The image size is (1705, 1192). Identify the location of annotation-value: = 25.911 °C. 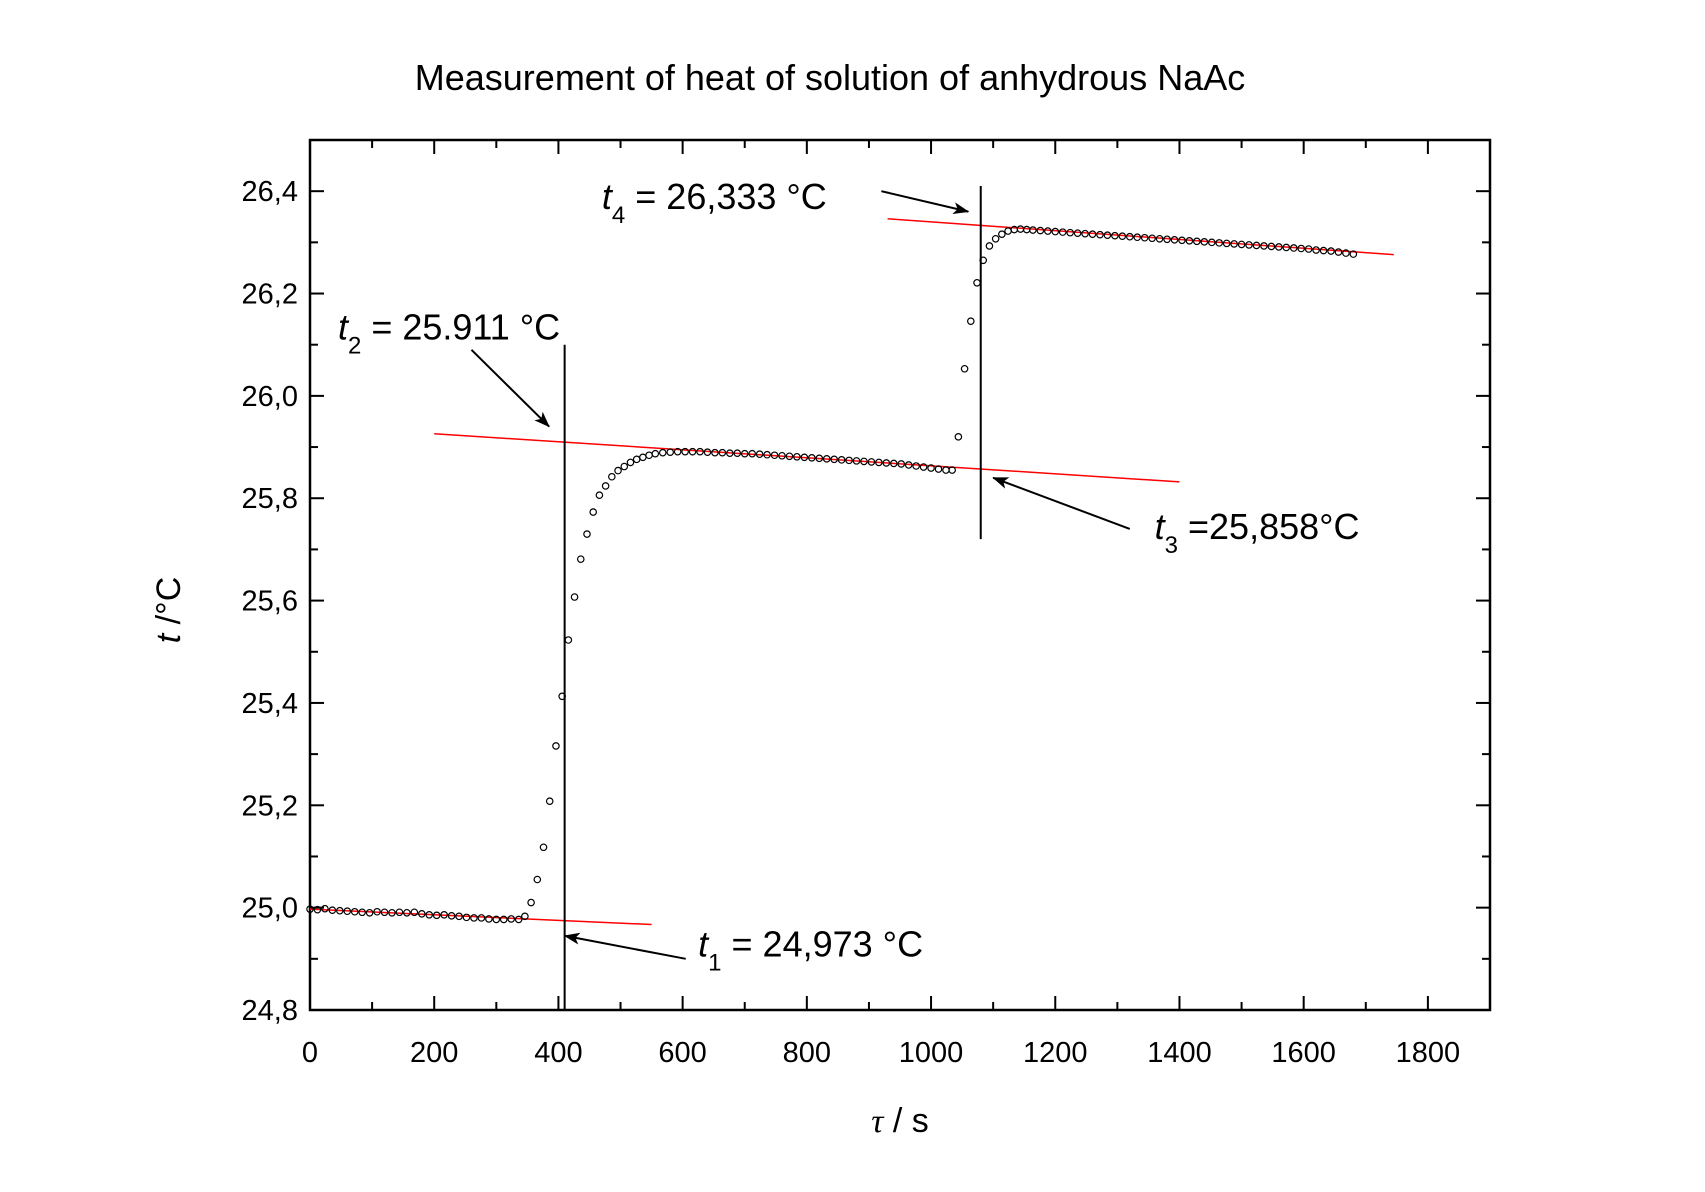
(460, 327).